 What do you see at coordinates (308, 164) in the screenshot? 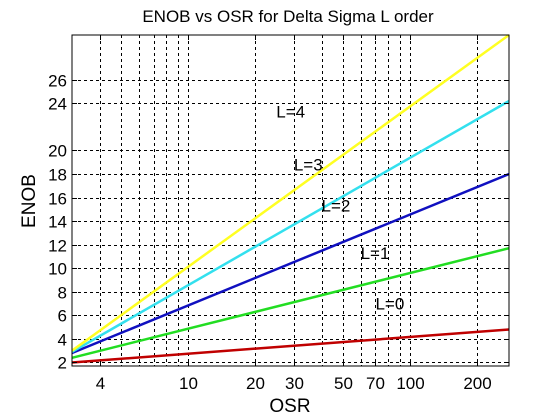
I see `series-label: L=3` at bounding box center [308, 164].